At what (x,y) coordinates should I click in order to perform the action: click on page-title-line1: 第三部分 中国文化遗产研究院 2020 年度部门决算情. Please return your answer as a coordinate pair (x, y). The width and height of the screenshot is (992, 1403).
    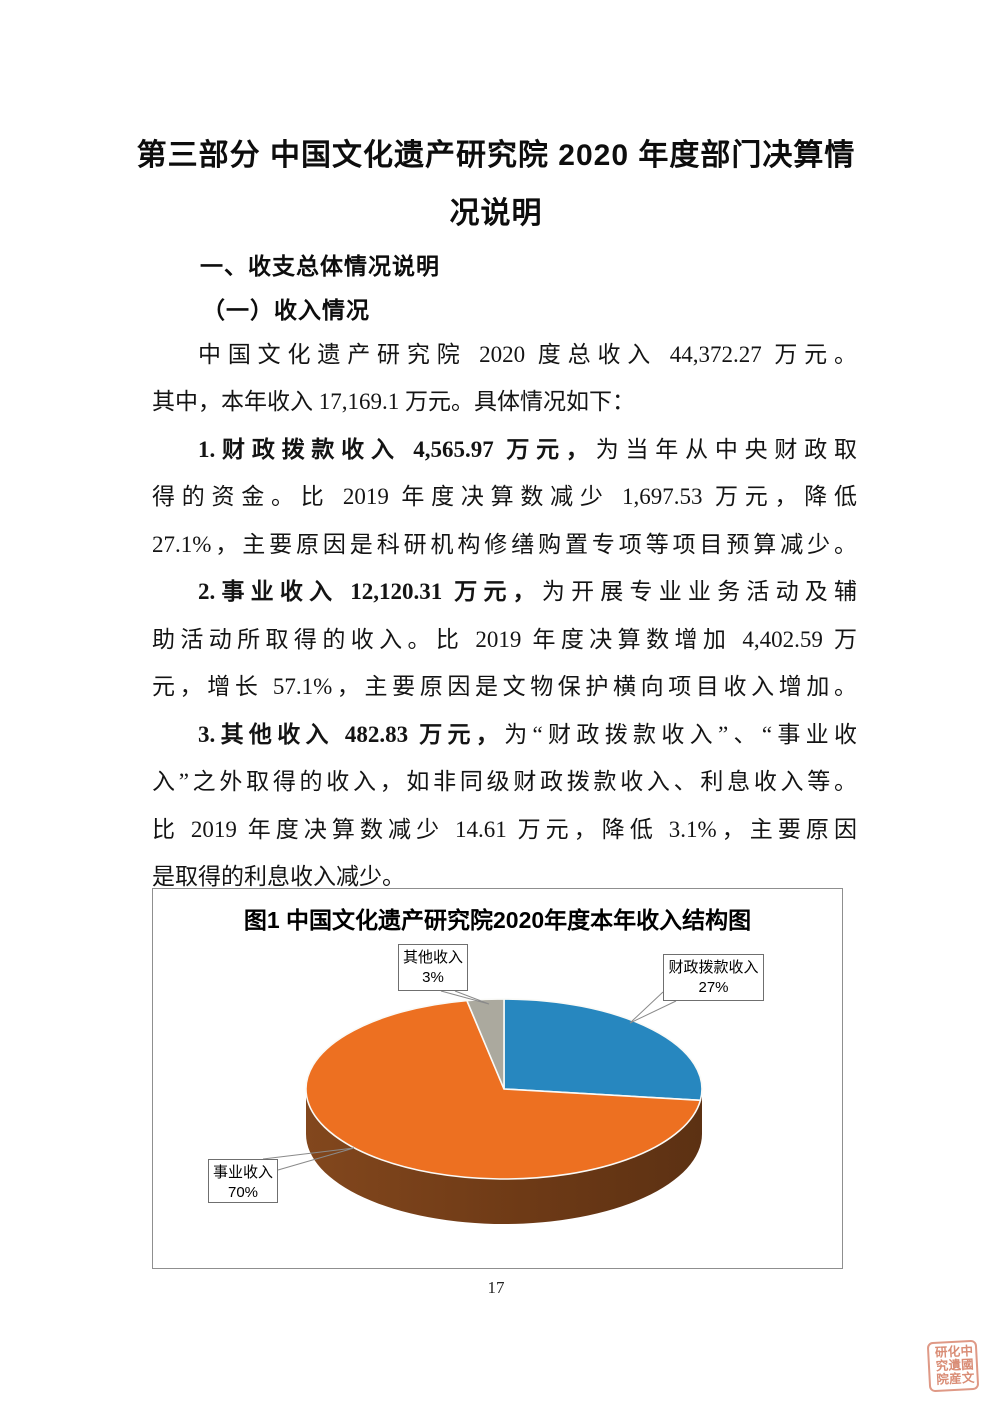
    Looking at the image, I should click on (496, 155).